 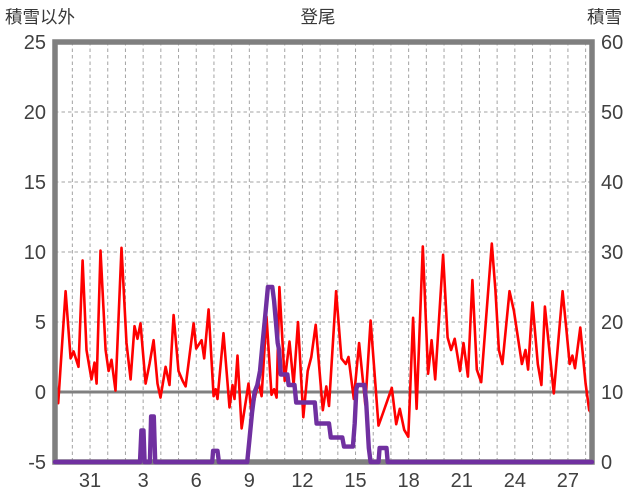 I want to click on x-axis-tick-label: 31, so click(x=90, y=481).